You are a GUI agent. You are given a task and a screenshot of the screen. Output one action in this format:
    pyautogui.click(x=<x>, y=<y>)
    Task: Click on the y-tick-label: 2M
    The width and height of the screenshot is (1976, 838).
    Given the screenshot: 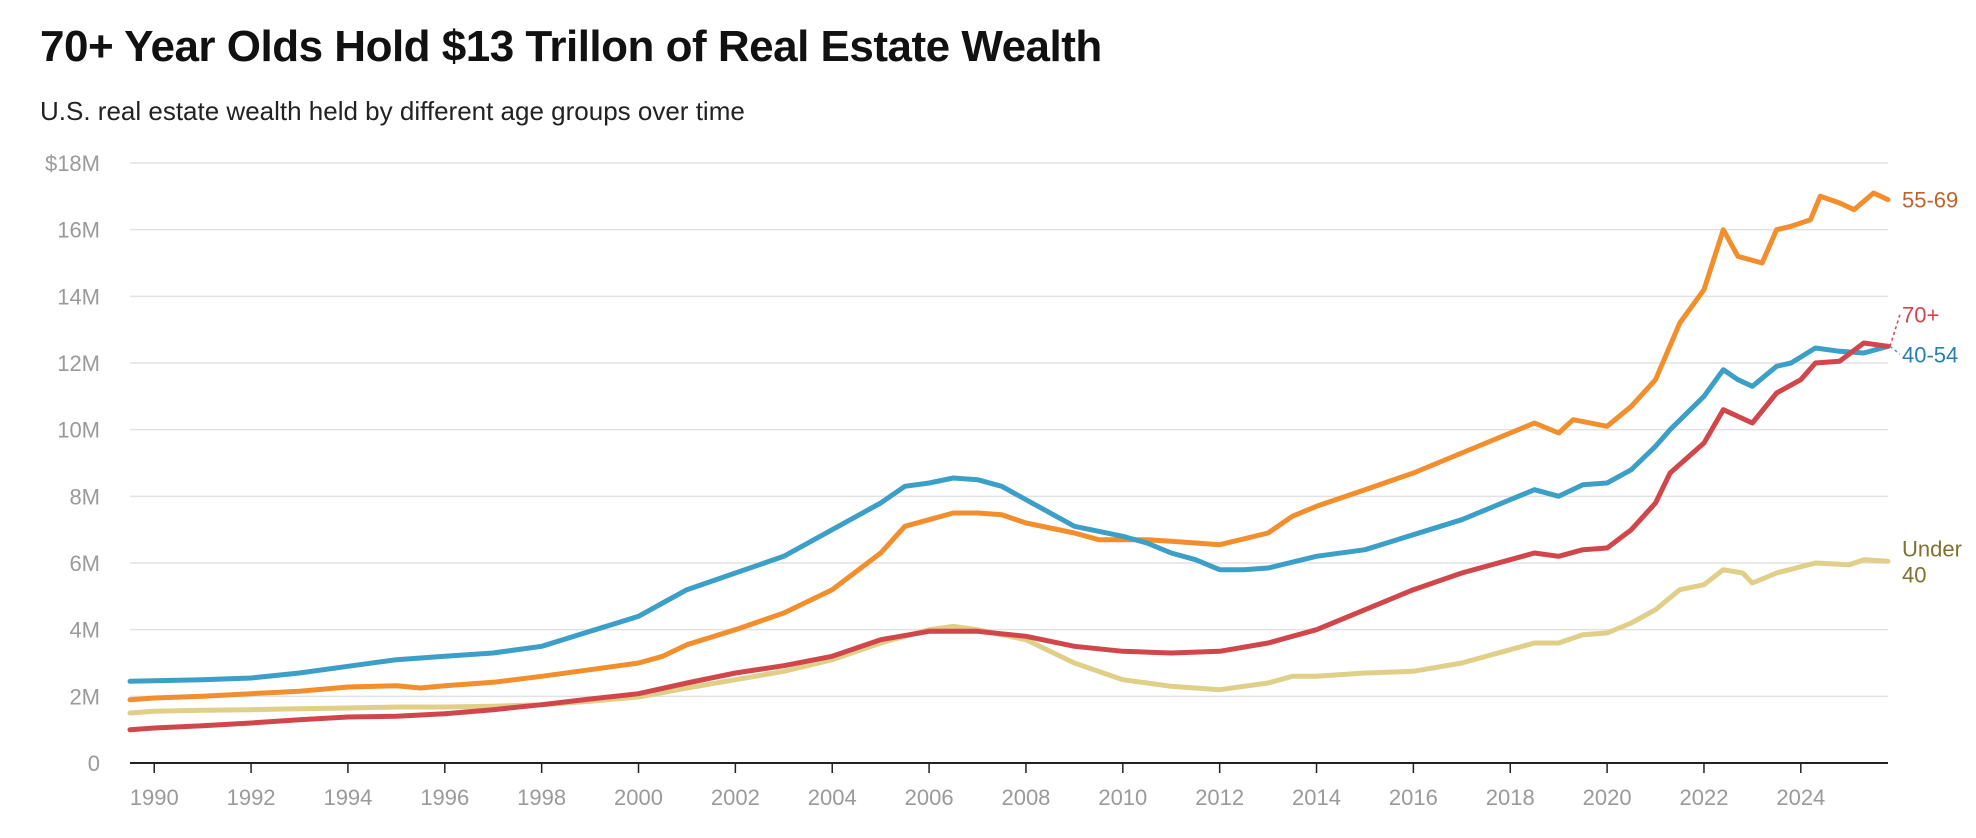 What is the action you would take?
    pyautogui.click(x=84, y=696)
    